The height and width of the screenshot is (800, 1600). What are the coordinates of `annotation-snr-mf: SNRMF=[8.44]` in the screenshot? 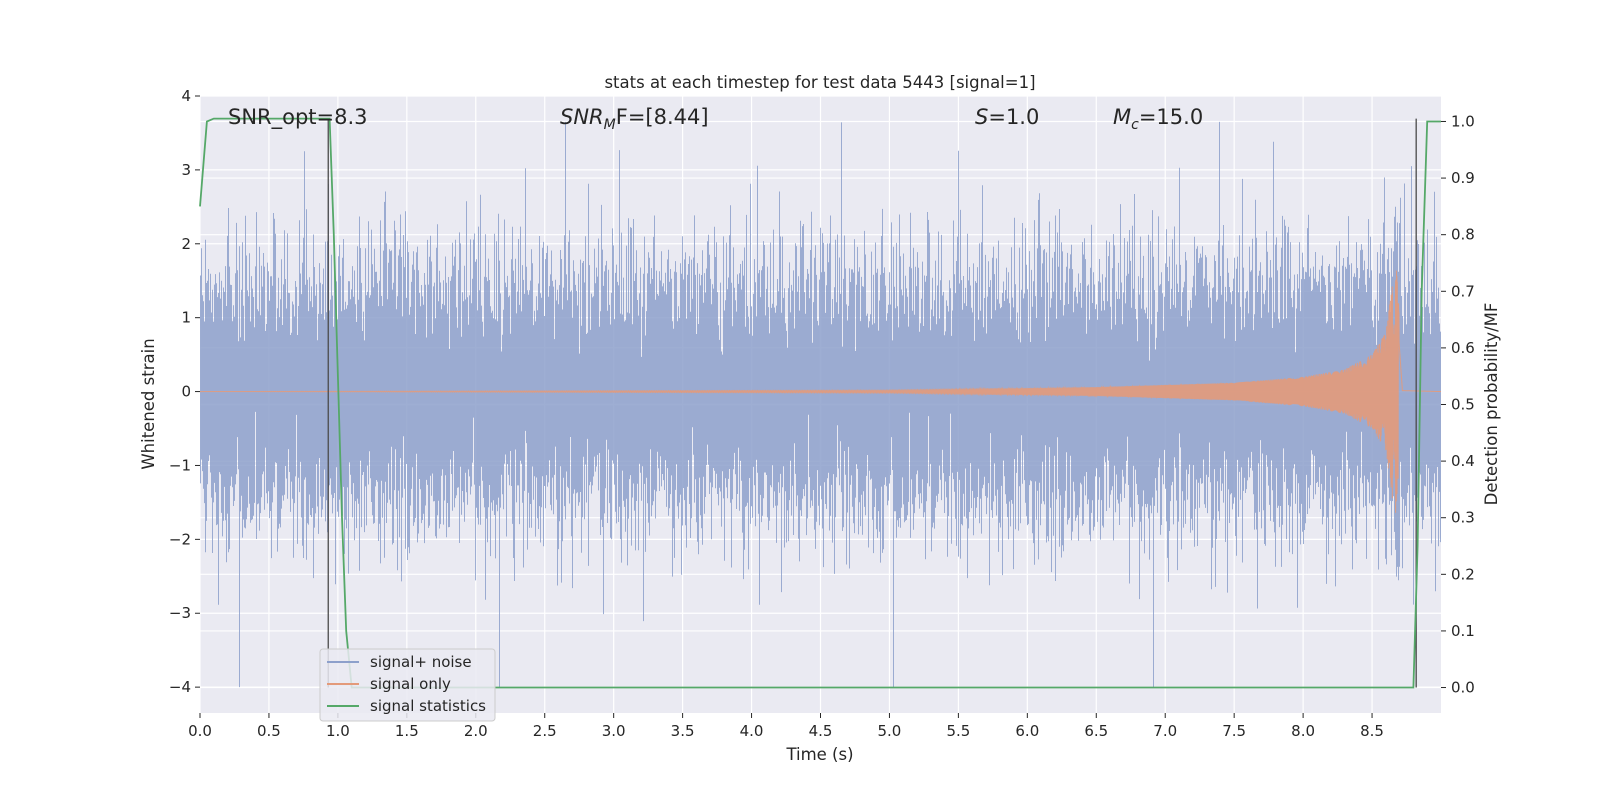 It's located at (634, 119).